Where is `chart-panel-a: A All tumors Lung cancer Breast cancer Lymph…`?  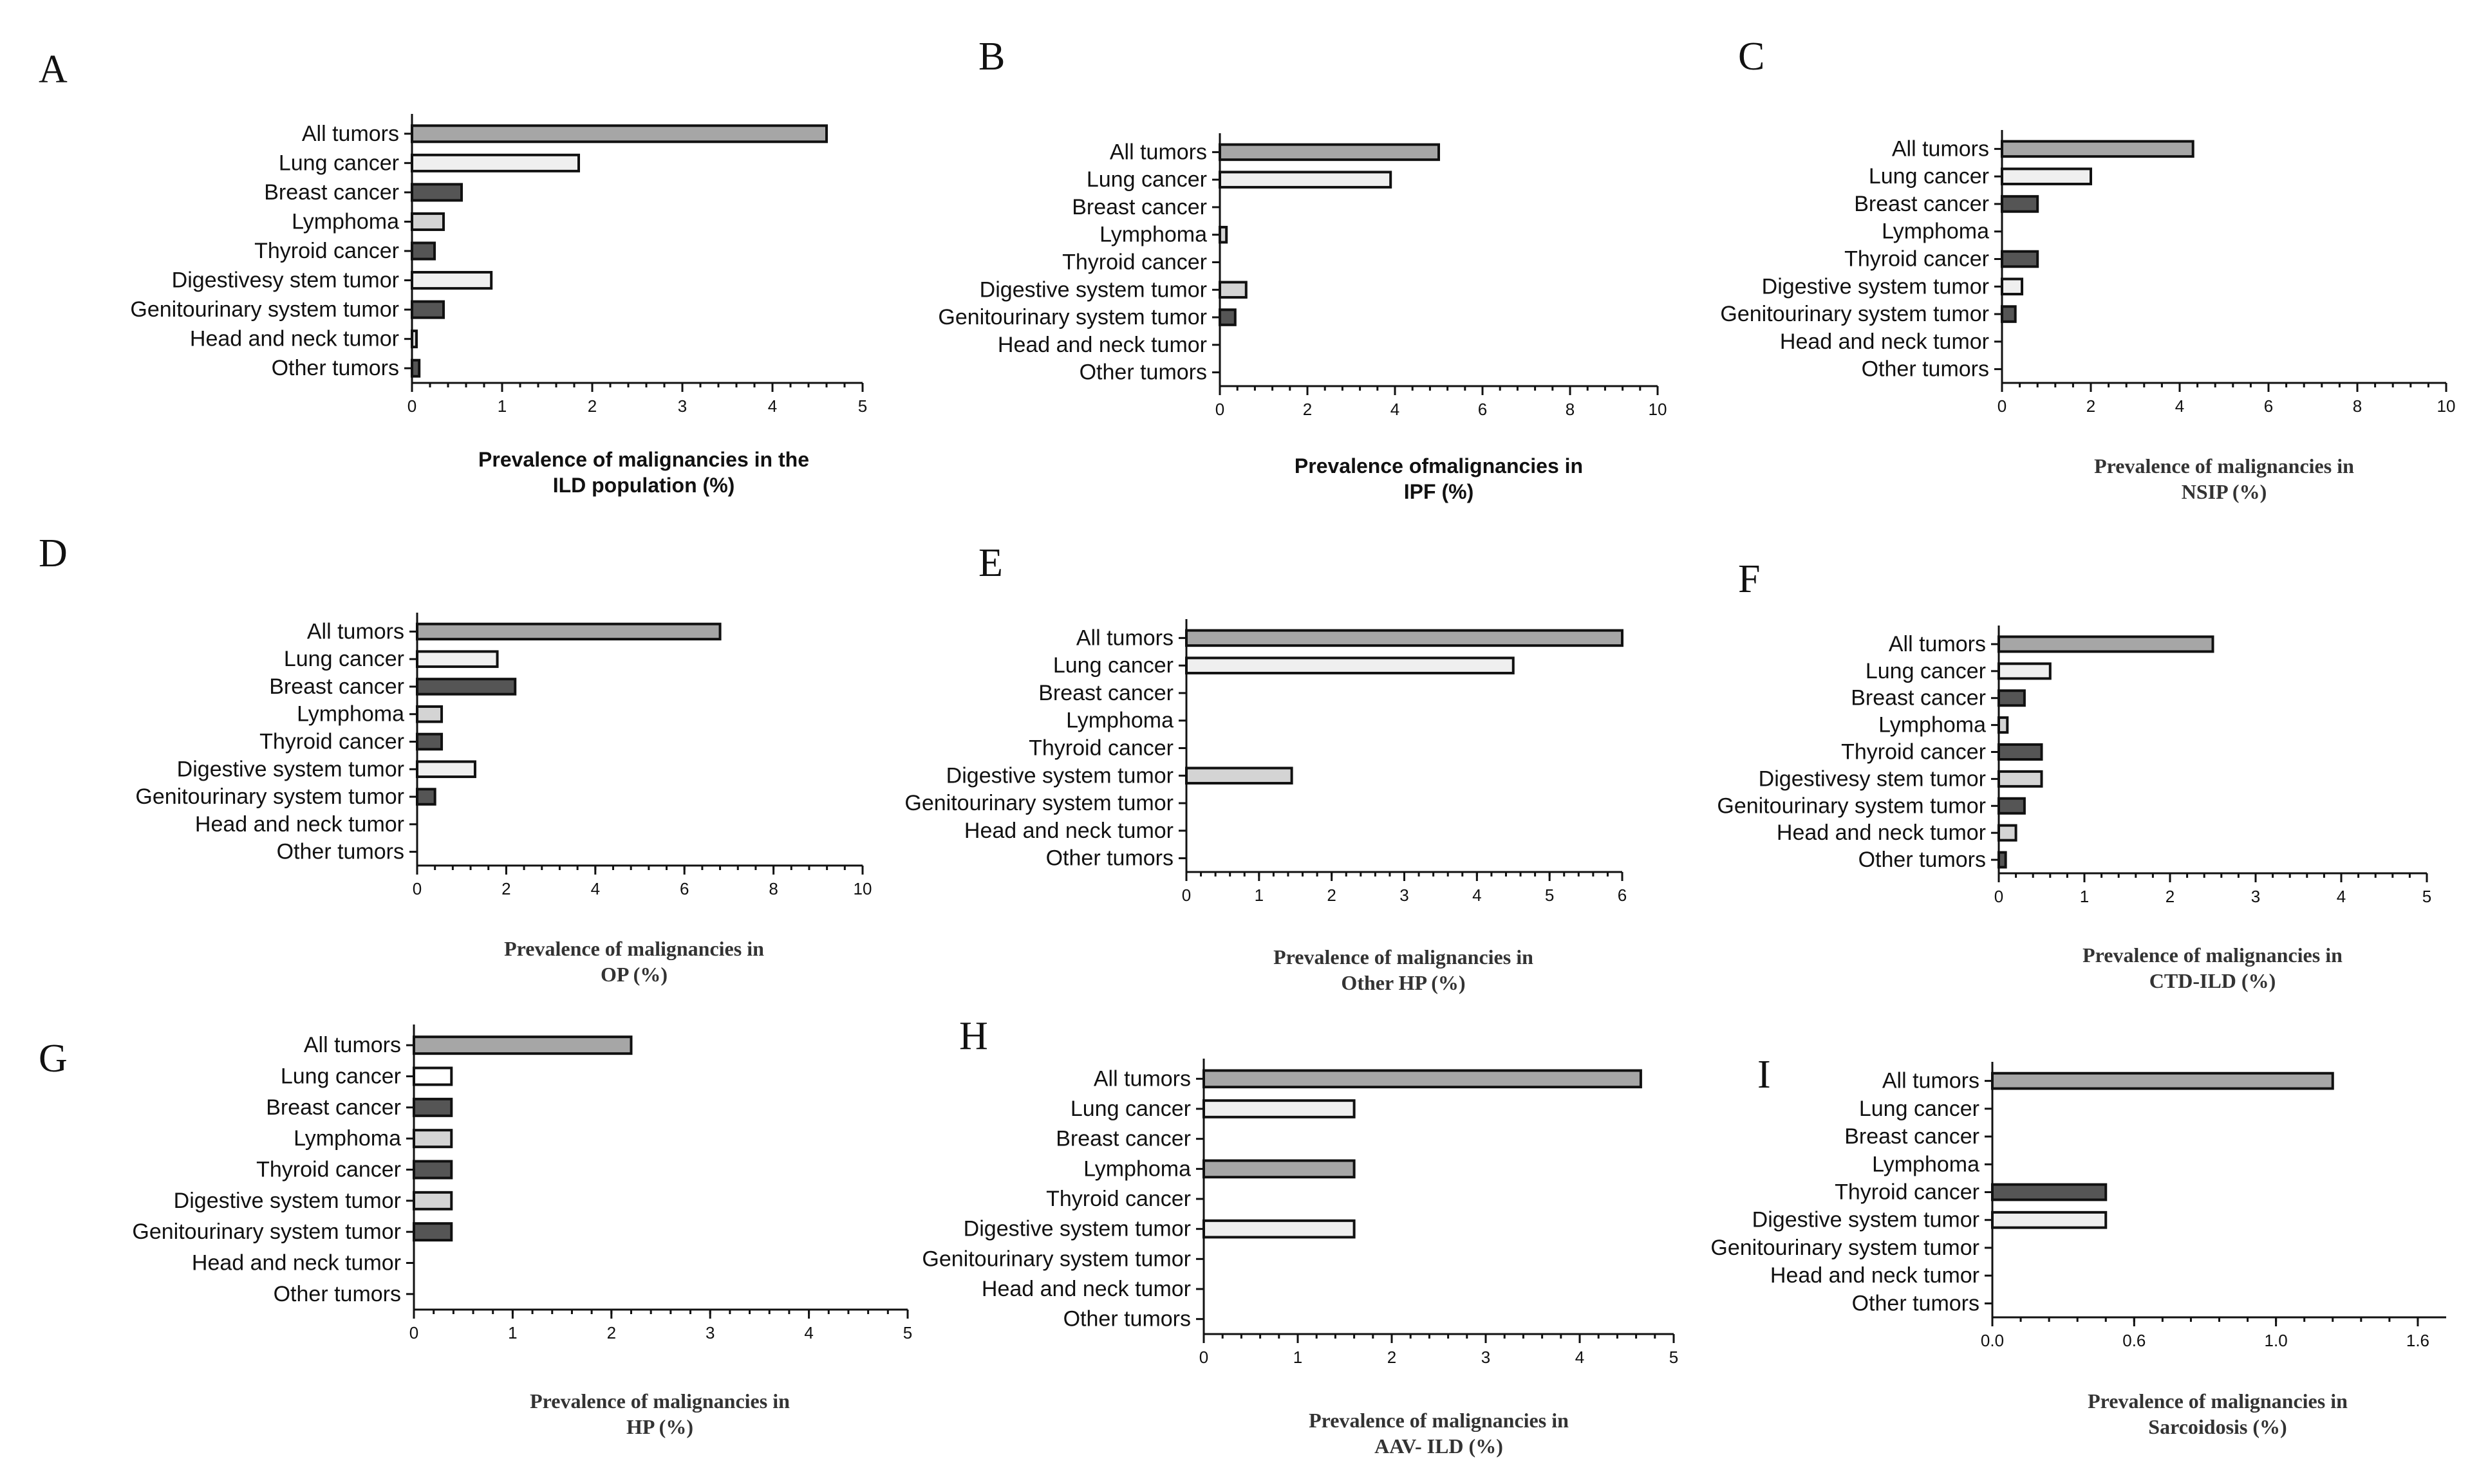
chart-panel-a: A All tumors Lung cancer Breast cancer Lymph… is located at coordinates (453, 272).